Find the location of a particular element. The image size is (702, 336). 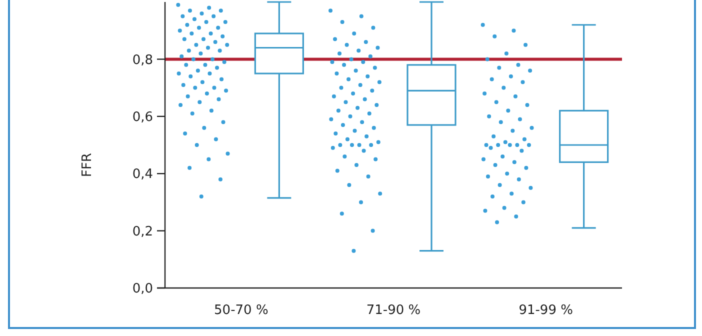

y-tick-label: 0,2 is located at coordinates (142, 232).